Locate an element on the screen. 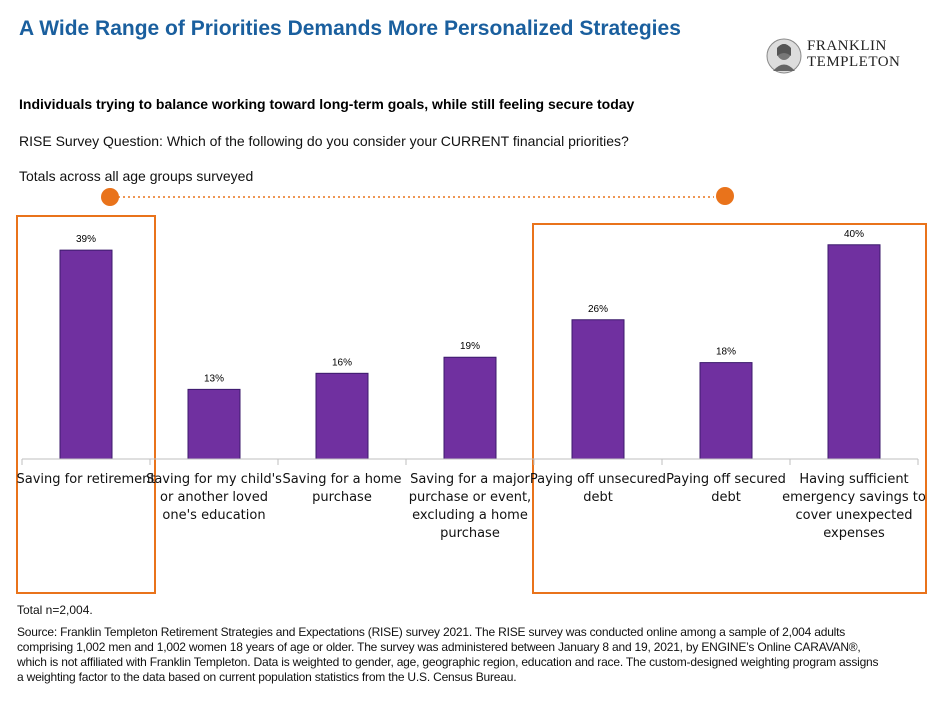 This screenshot has height=704, width=932. category-label-line: purchase or event, is located at coordinates (470, 497).